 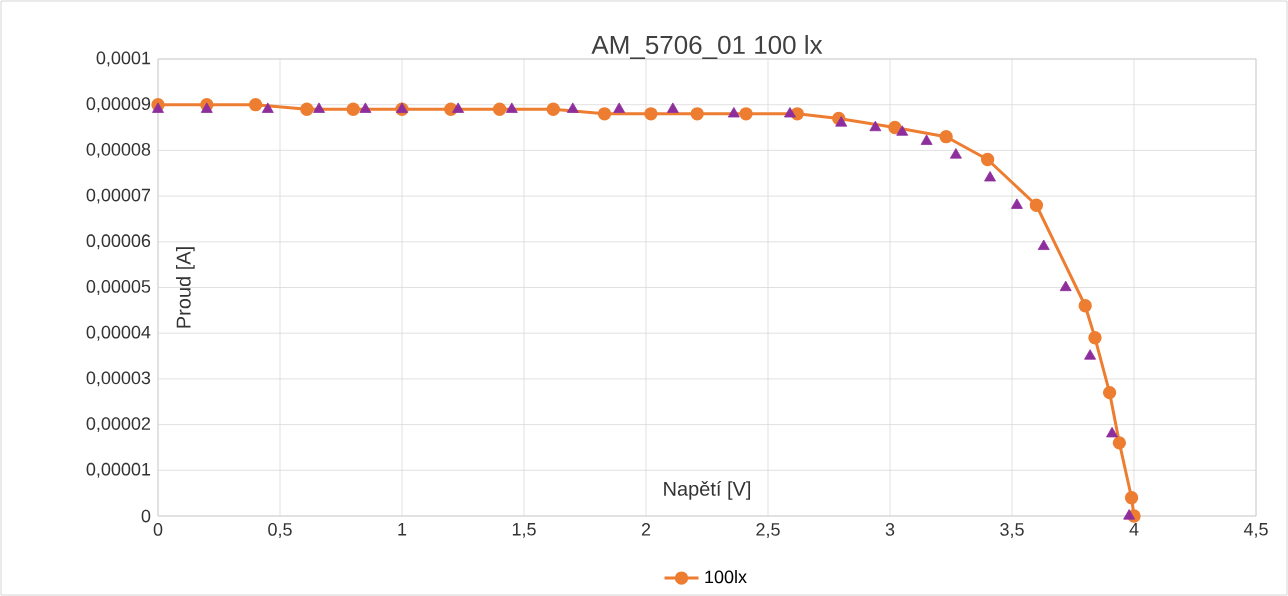 I want to click on y-tick-label: 0,00001, so click(x=118, y=470).